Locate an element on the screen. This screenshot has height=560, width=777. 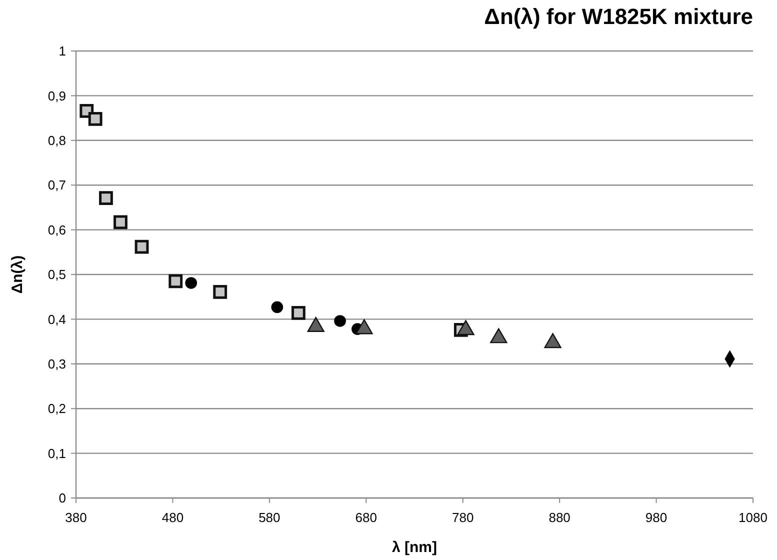
y-tick-label: 0,8 is located at coordinates (57, 140).